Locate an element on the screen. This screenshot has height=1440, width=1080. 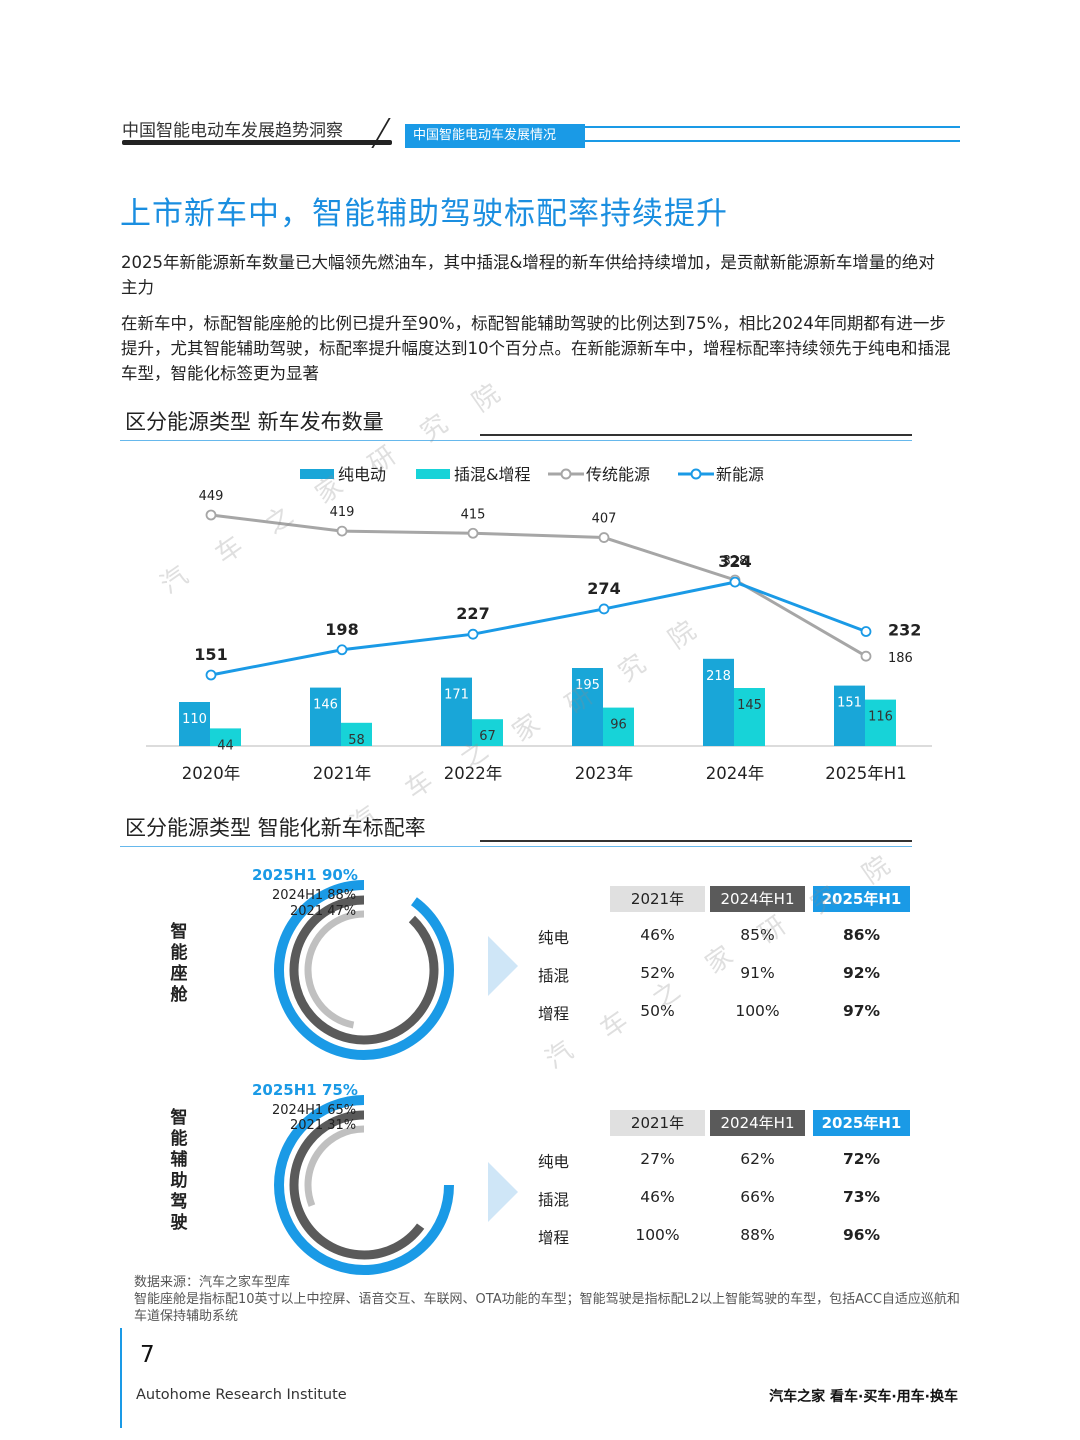
line-value-label: 232 is located at coordinates (904, 630).